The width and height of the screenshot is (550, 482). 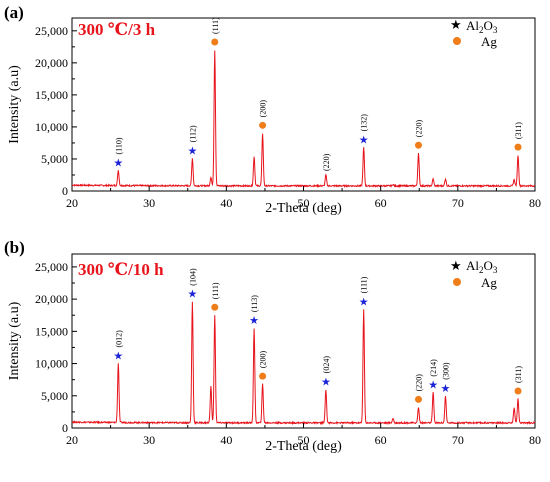 I want to click on panel-b-label: (b), so click(x=14, y=247).